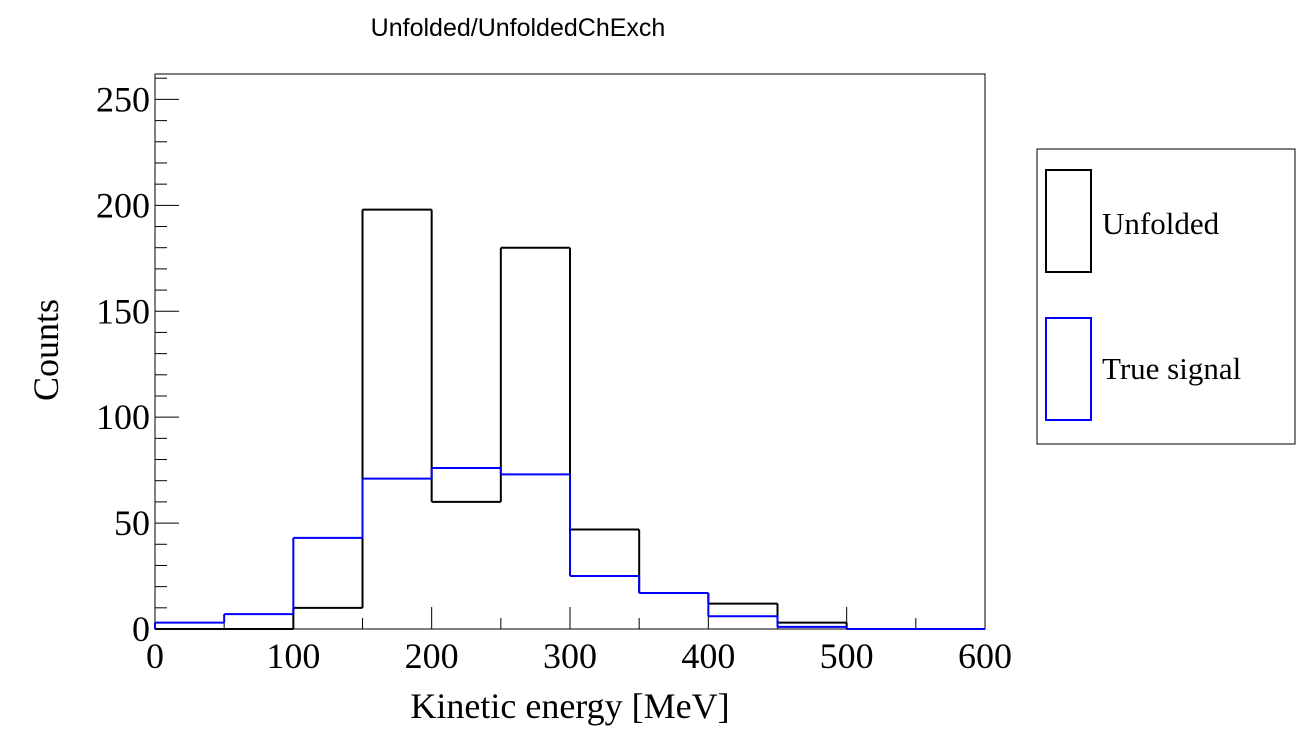 The height and width of the screenshot is (740, 1296). What do you see at coordinates (570, 656) in the screenshot?
I see `x-tick-label: 300` at bounding box center [570, 656].